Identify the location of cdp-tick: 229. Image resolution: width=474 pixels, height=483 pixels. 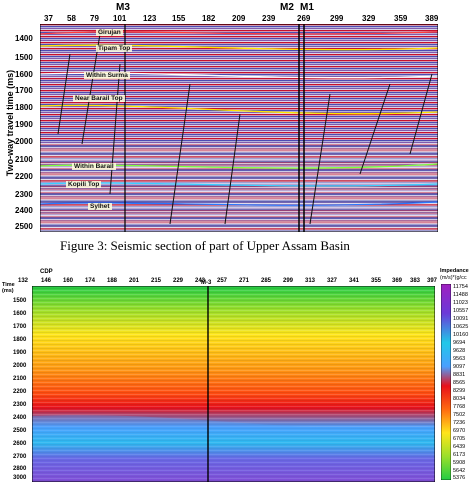
(178, 281).